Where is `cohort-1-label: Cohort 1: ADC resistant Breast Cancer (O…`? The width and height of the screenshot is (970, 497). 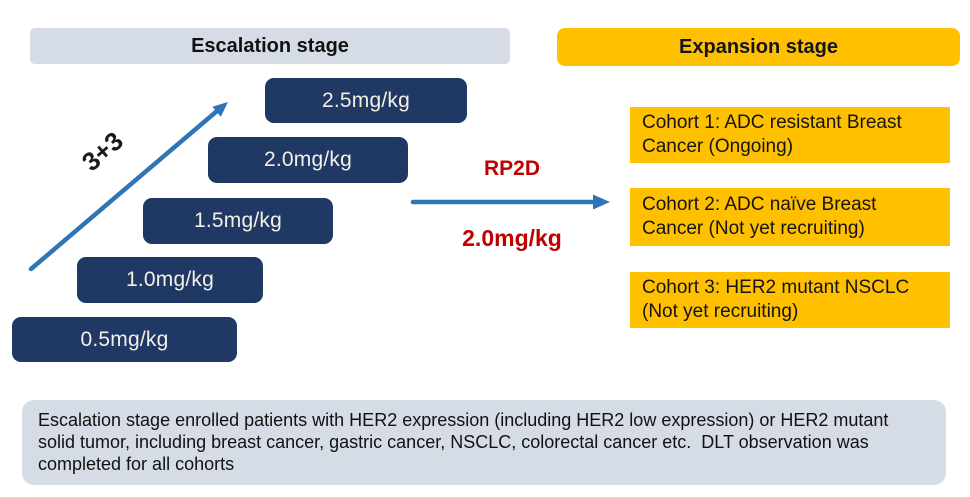
cohort-1-label: Cohort 1: ADC resistant Breast Cancer (O… is located at coordinates (772, 134).